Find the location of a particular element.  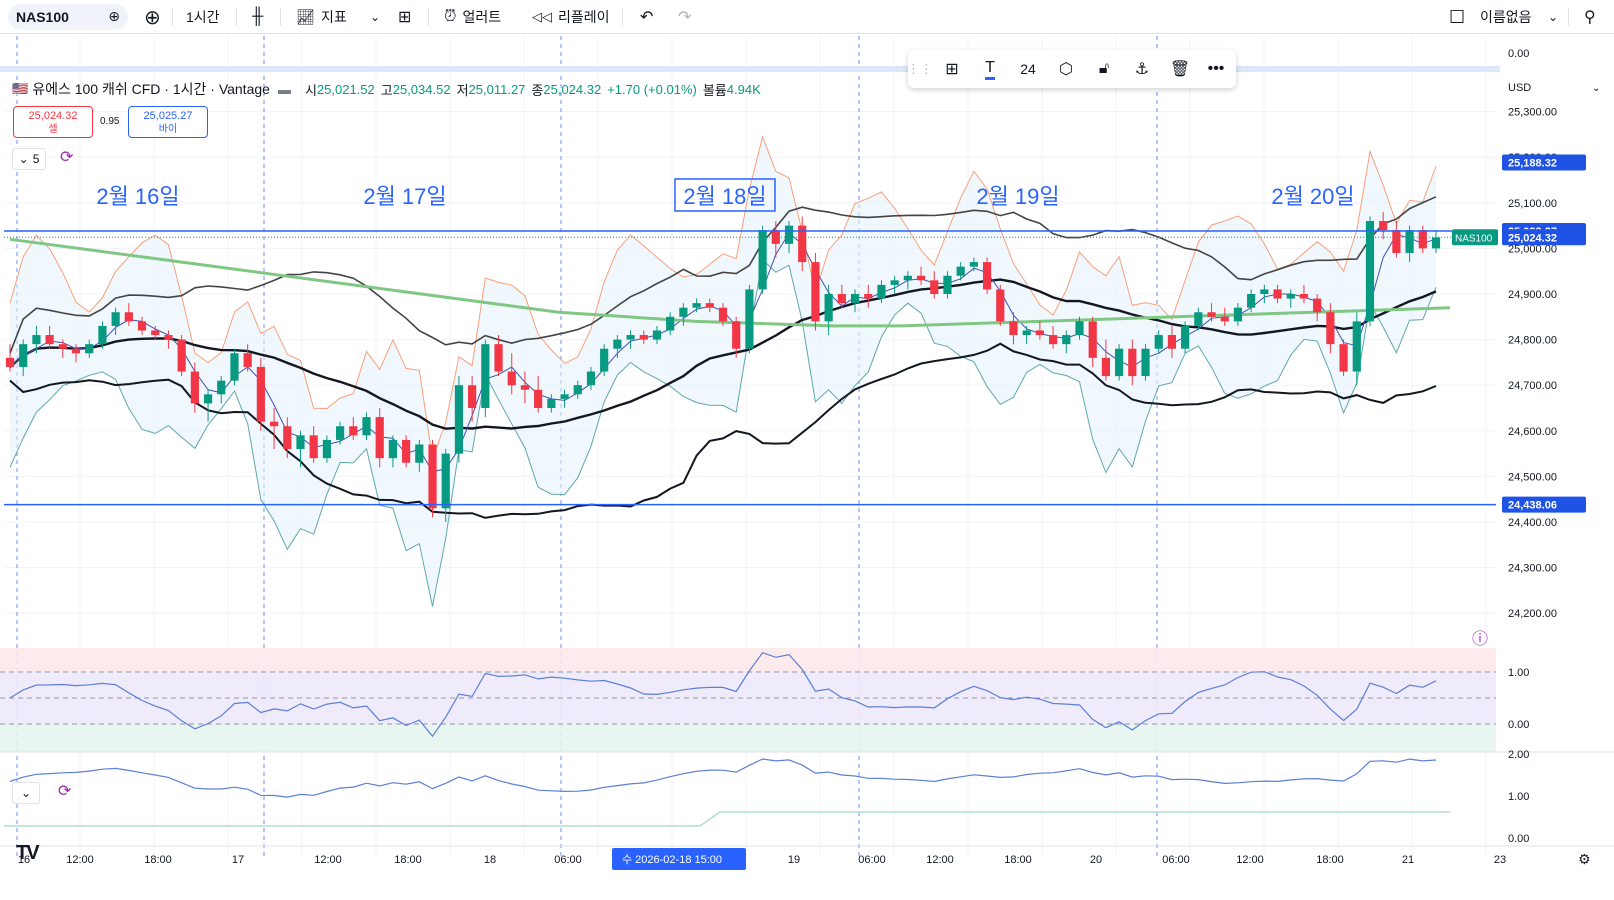

legend-dash-icon: ▬ is located at coordinates (284, 89).